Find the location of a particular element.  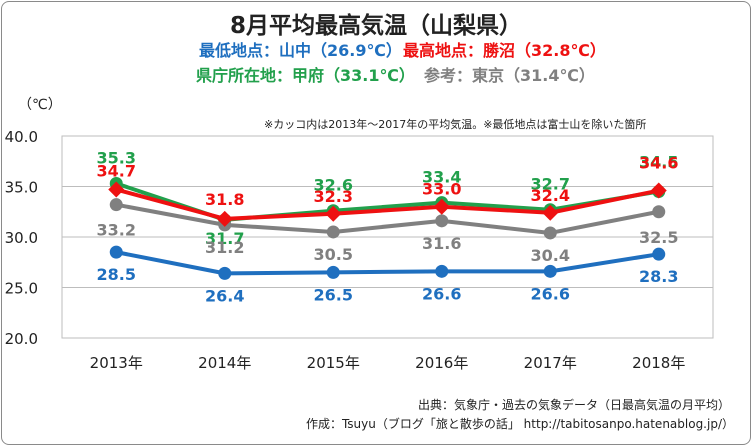

data-label-katsunuma: 32.3 is located at coordinates (333, 196).